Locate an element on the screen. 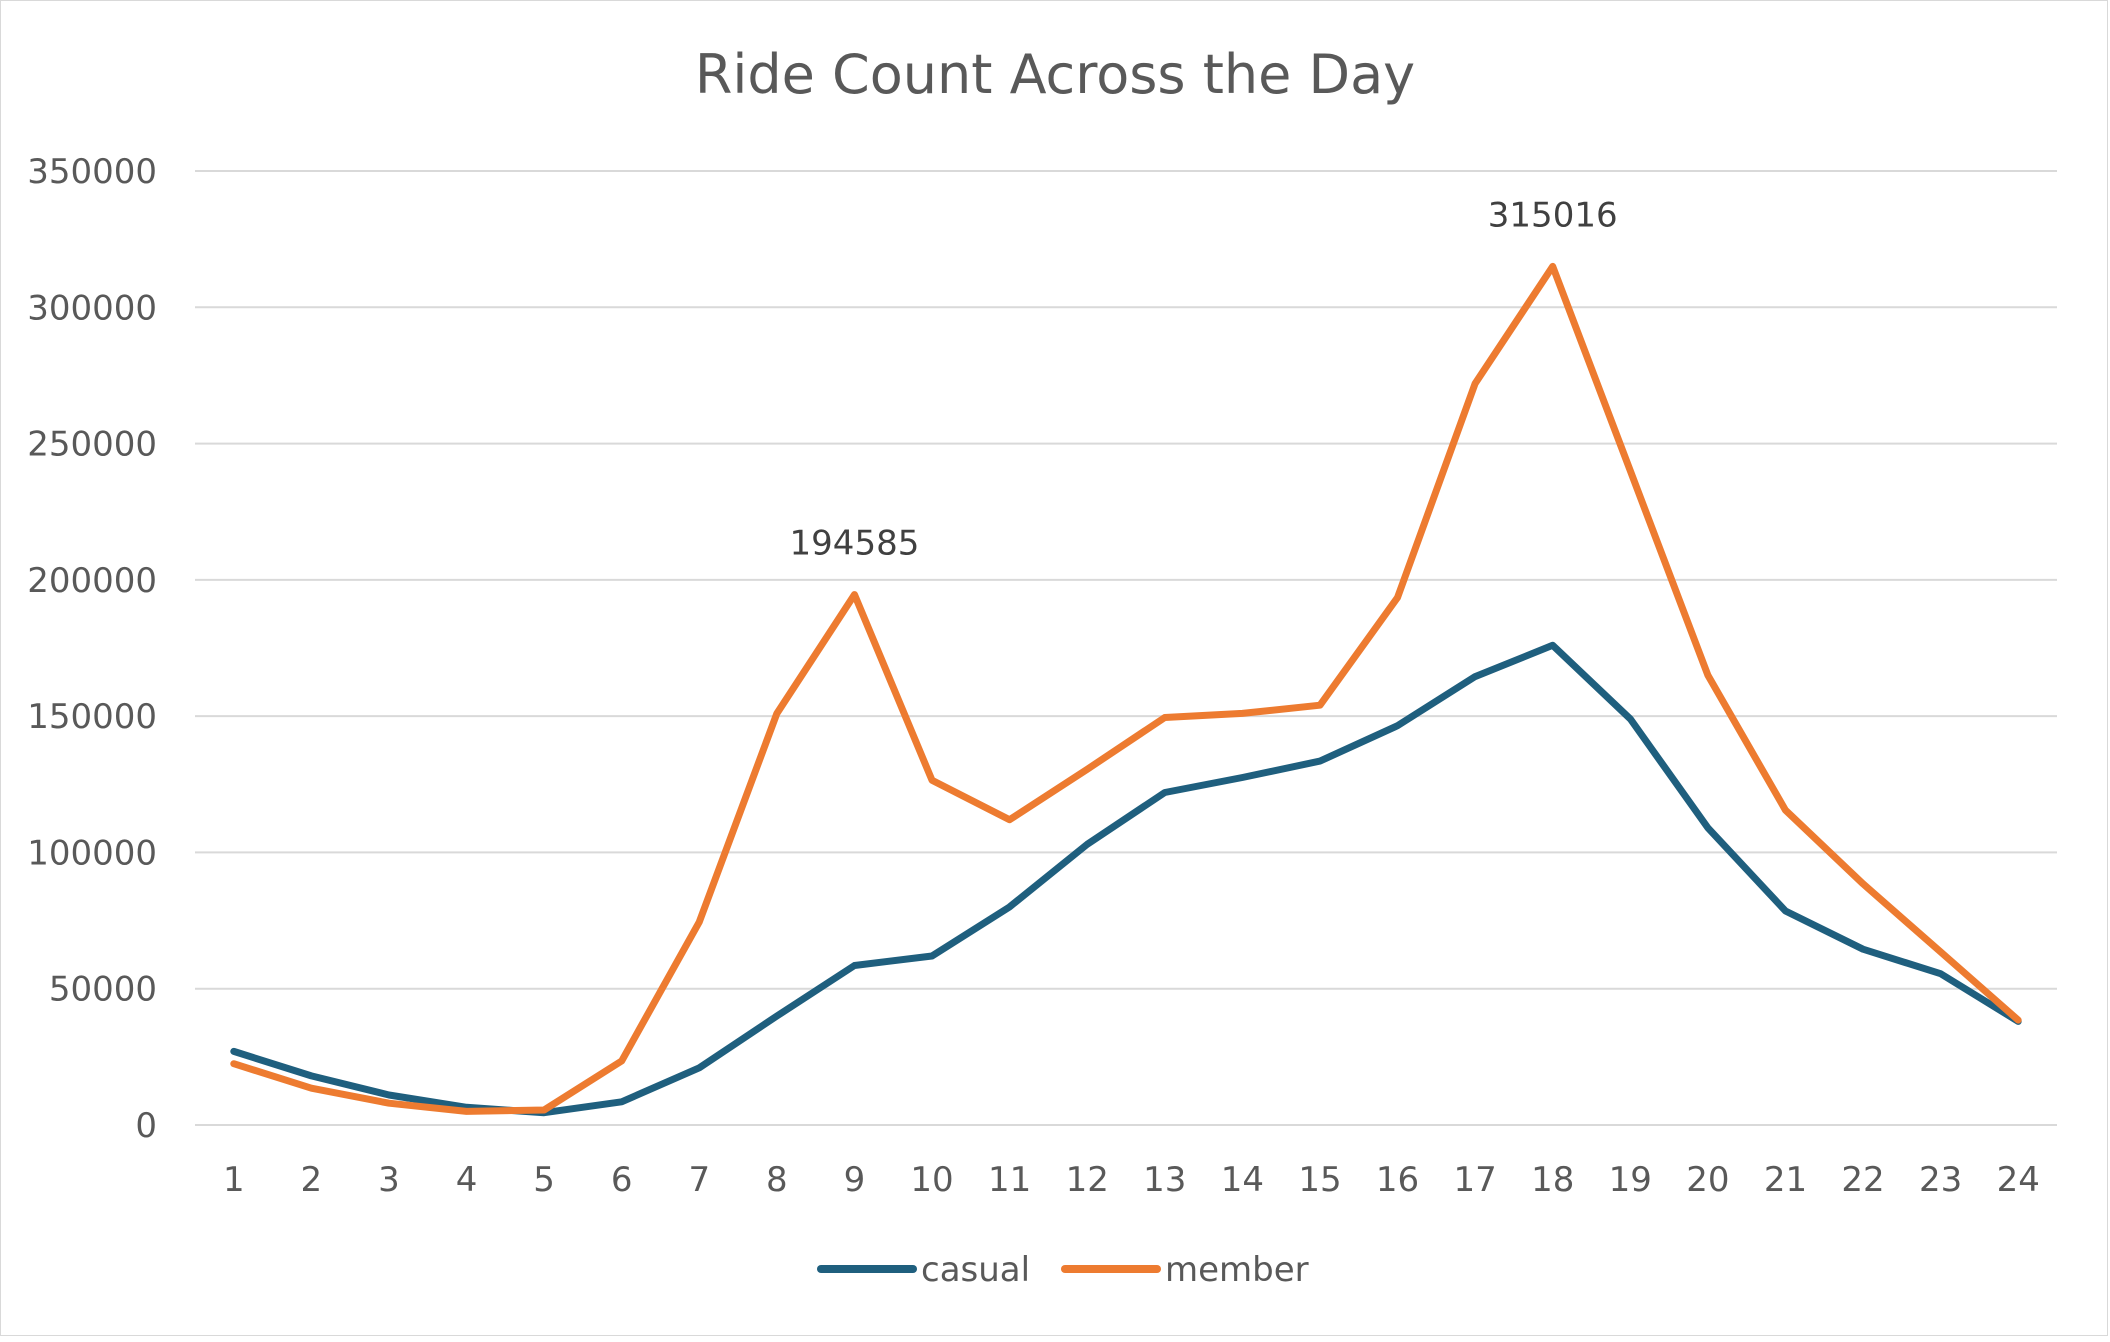 Image resolution: width=2110 pixels, height=1342 pixels. x-tick-label: 2 is located at coordinates (312, 1180).